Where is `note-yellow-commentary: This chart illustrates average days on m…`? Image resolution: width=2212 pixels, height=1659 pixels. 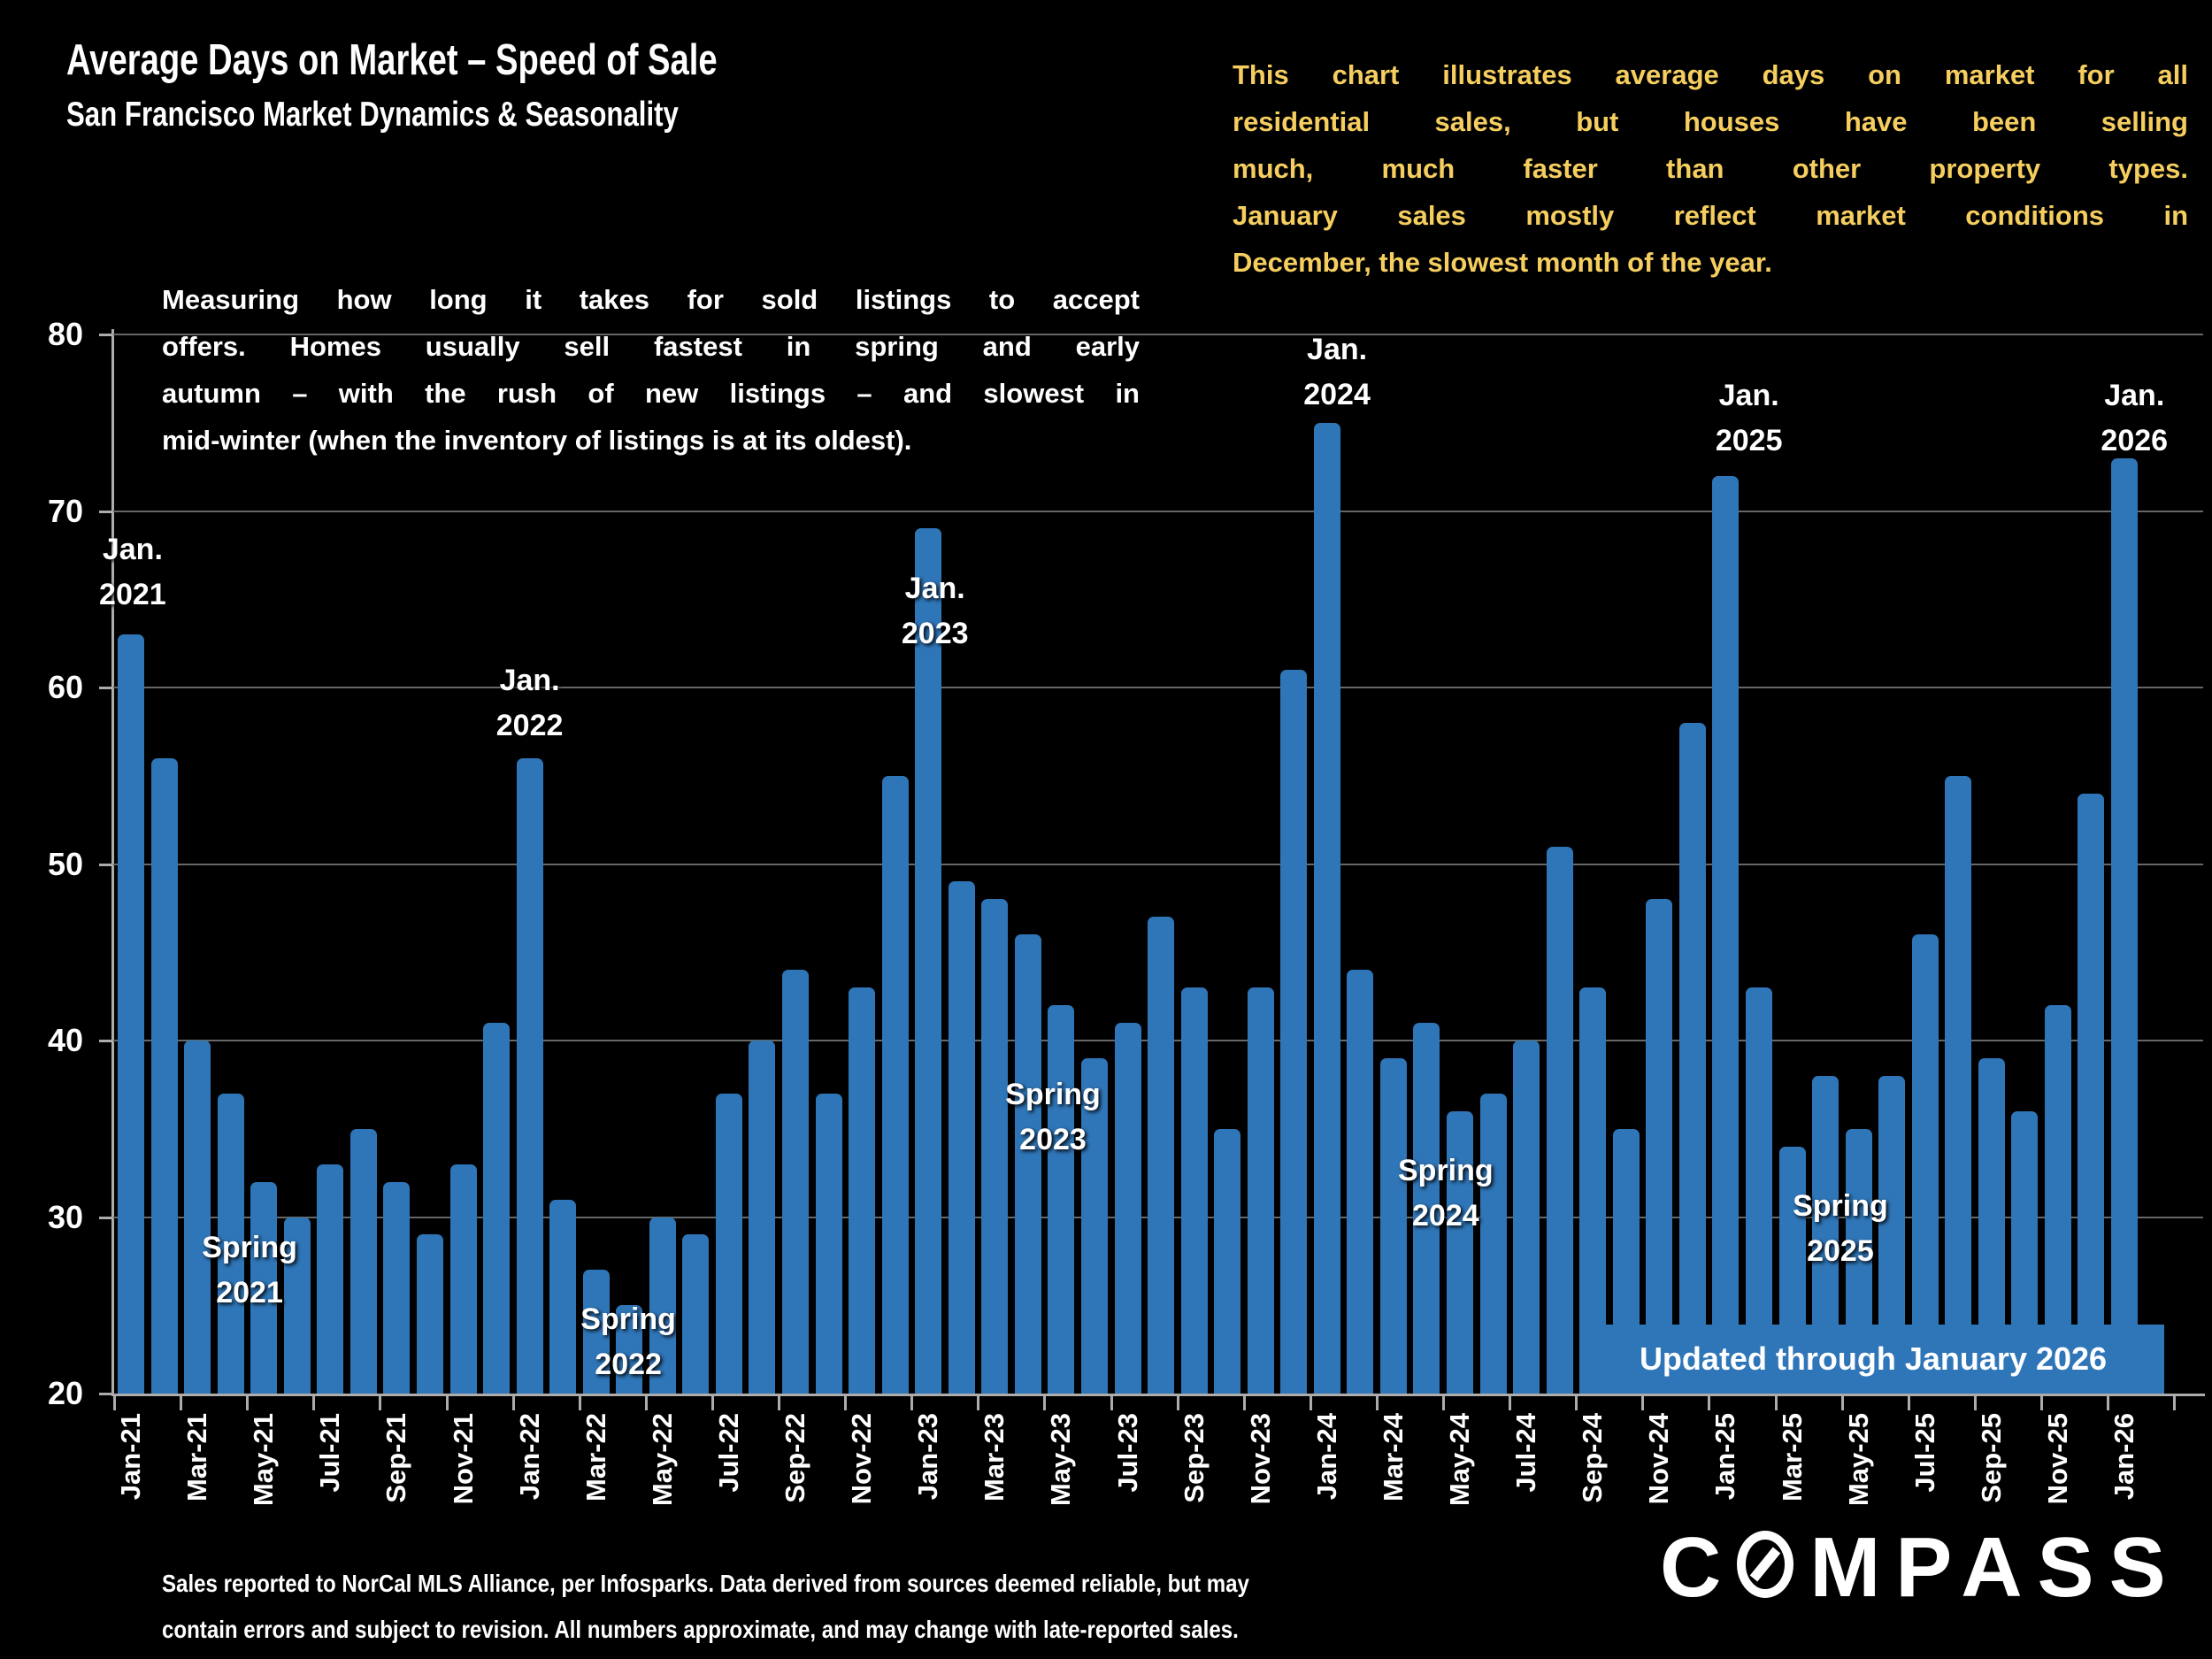 note-yellow-commentary: This chart illustrates average days on m… is located at coordinates (1711, 169).